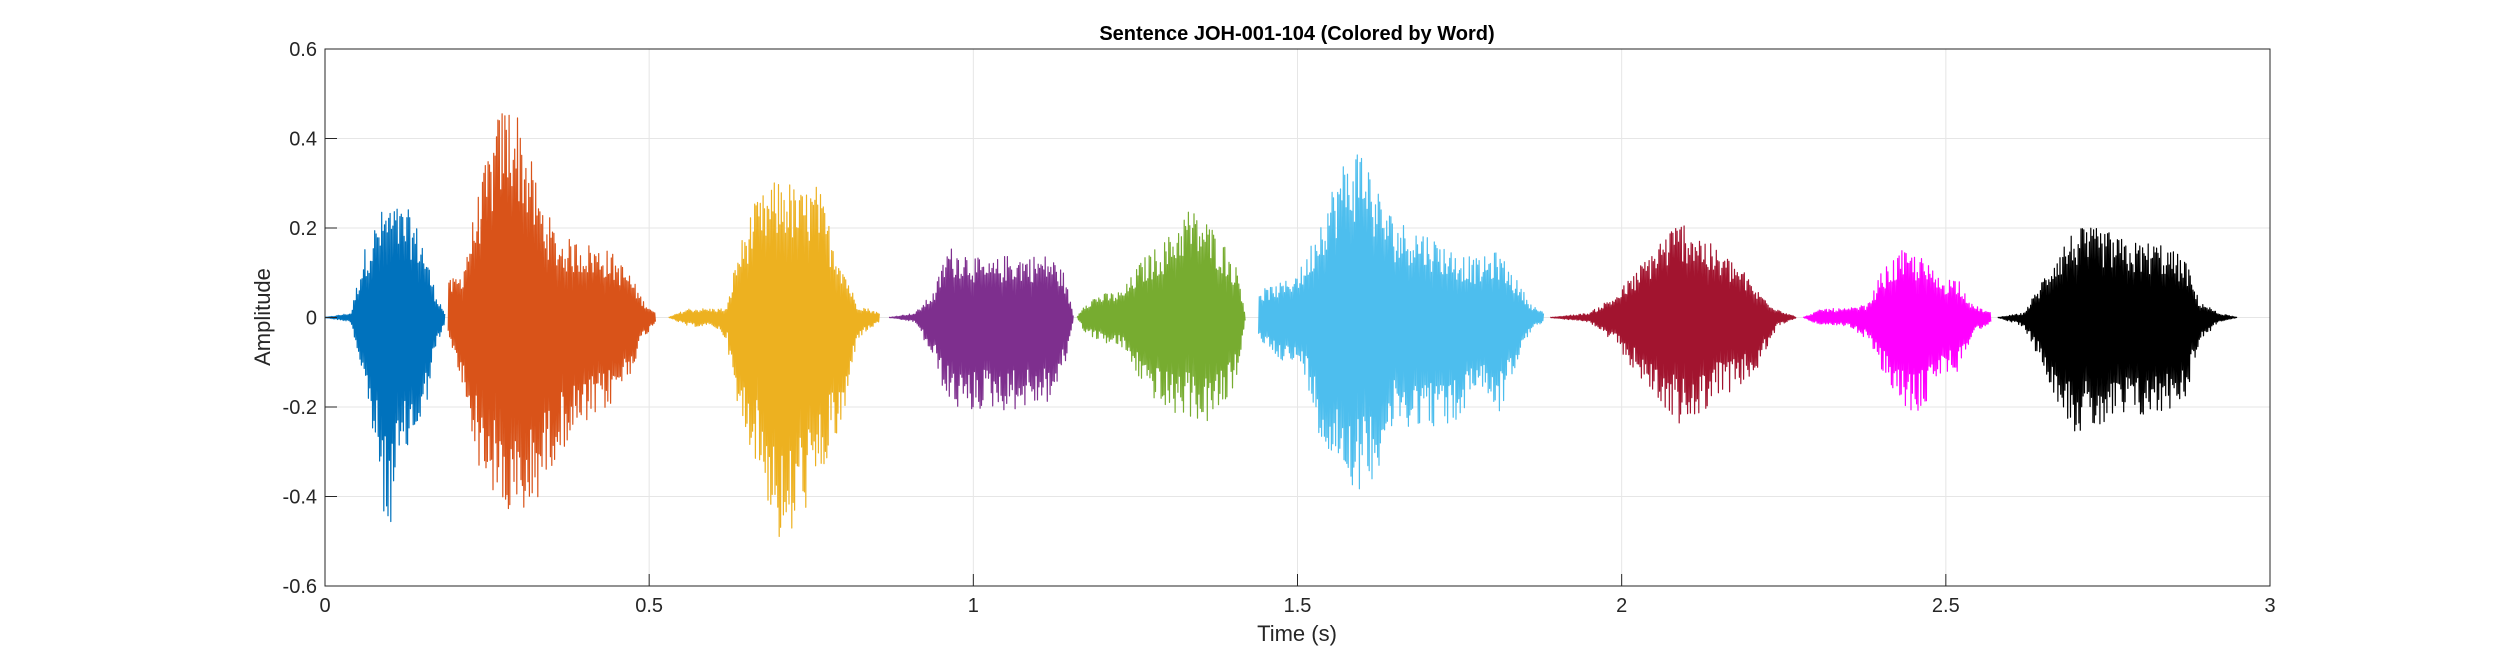 The width and height of the screenshot is (2500, 657). What do you see at coordinates (300, 498) in the screenshot?
I see `y-tick-label: -0.4` at bounding box center [300, 498].